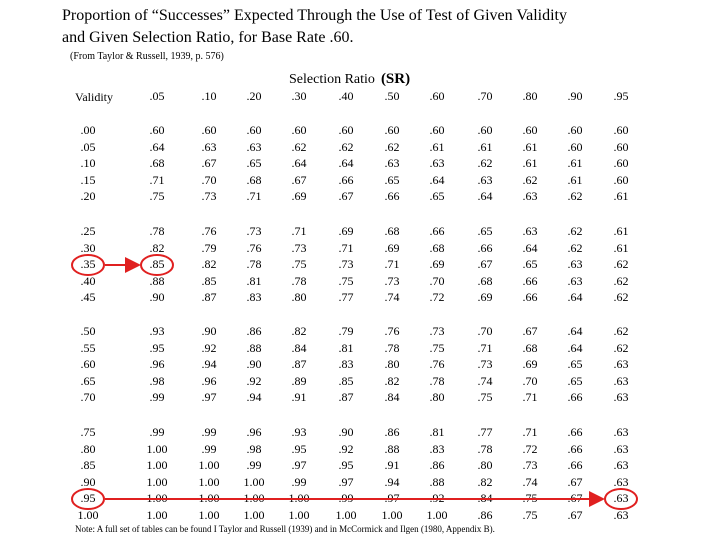 The height and width of the screenshot is (540, 720). Describe the element at coordinates (437, 432) in the screenshot. I see `table-cell: .81` at that location.